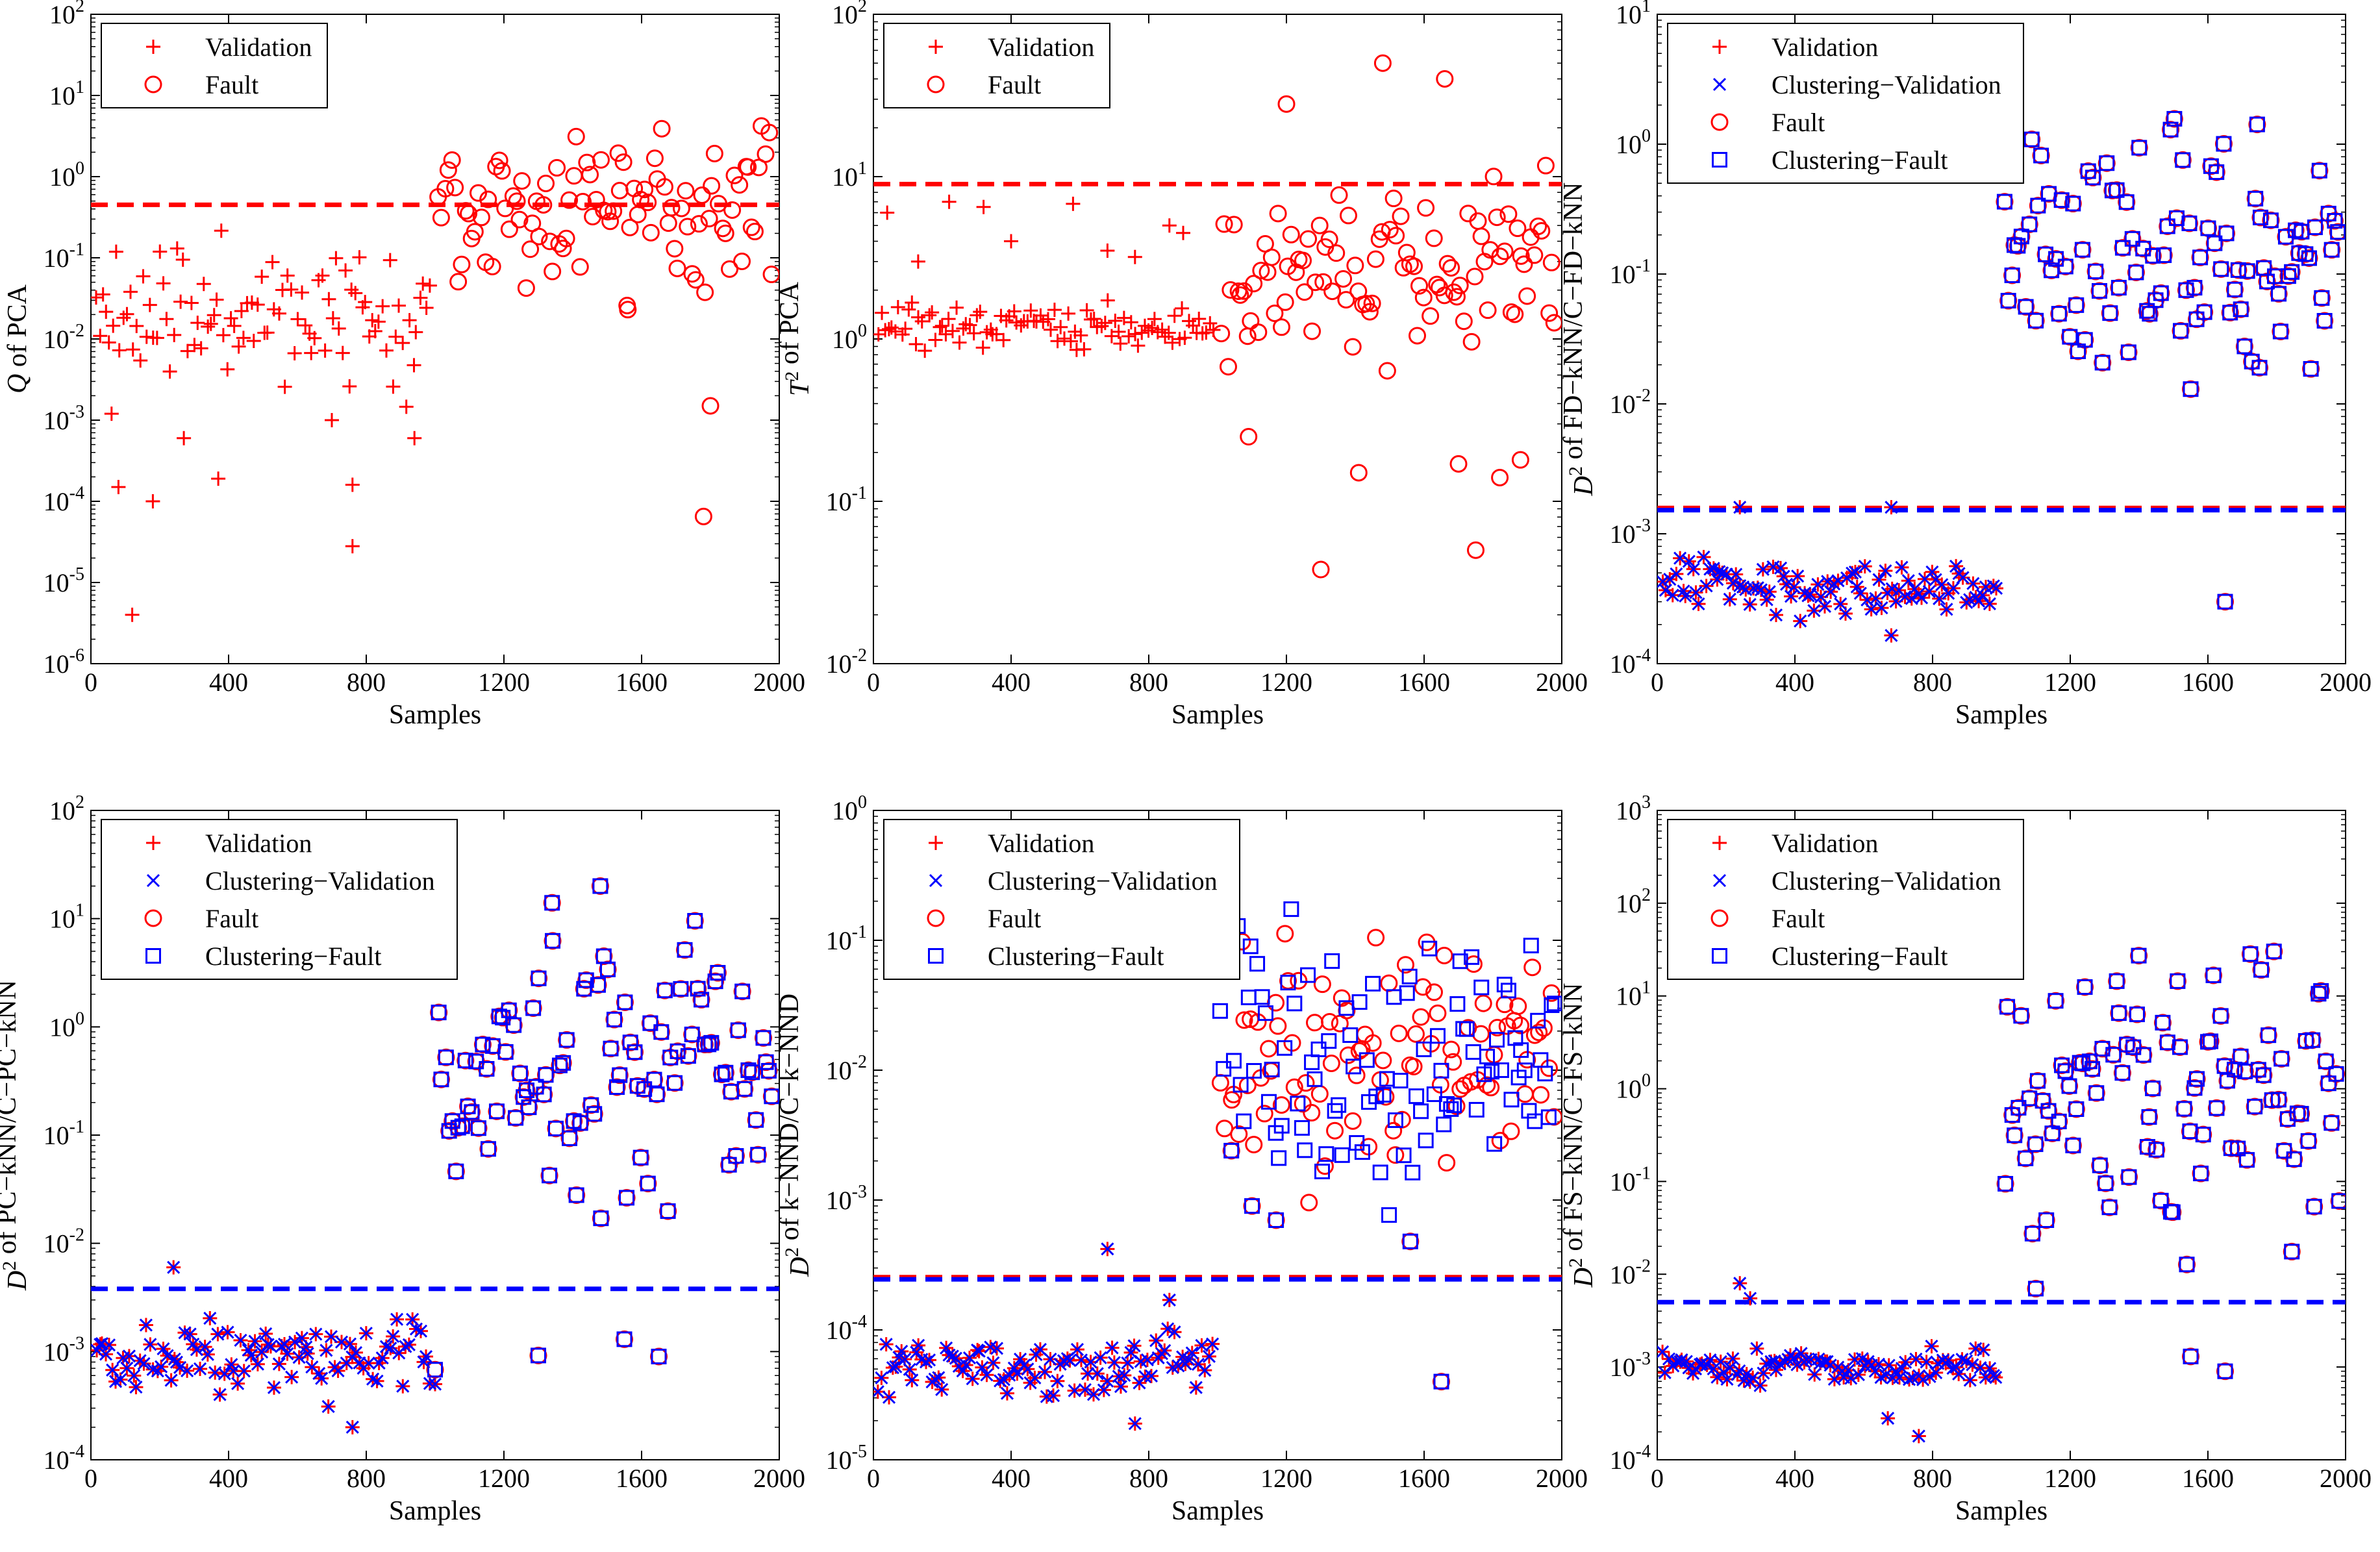 The width and height of the screenshot is (2380, 1552). What do you see at coordinates (1011, 1478) in the screenshot?
I see `x-tick-label: 400` at bounding box center [1011, 1478].